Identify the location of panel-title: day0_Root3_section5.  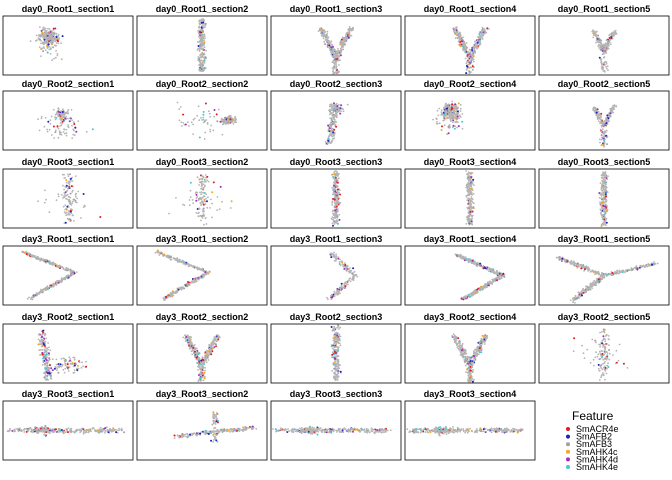
(604, 162).